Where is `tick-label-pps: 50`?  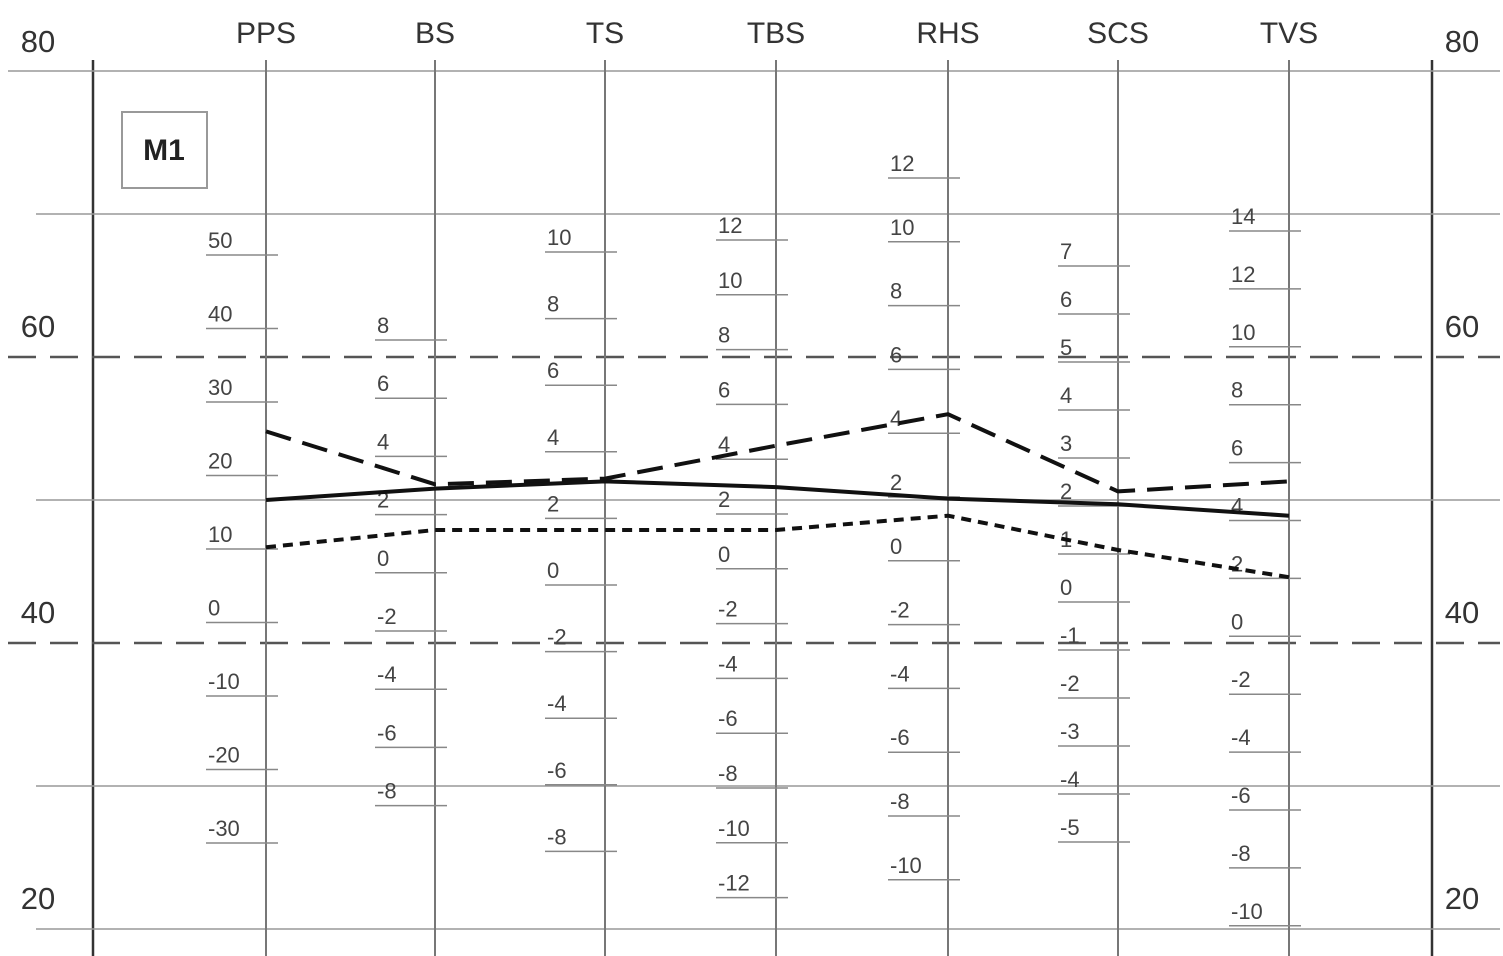 tick-label-pps: 50 is located at coordinates (220, 240).